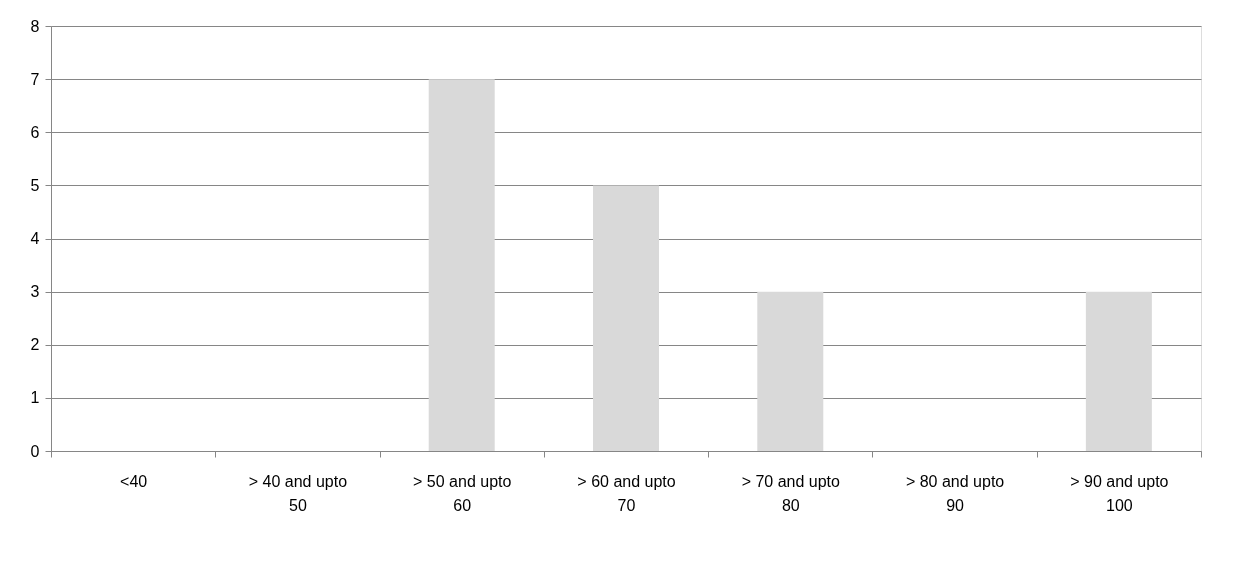 This screenshot has height=576, width=1243. What do you see at coordinates (35, 292) in the screenshot?
I see `y-tick-label: 3` at bounding box center [35, 292].